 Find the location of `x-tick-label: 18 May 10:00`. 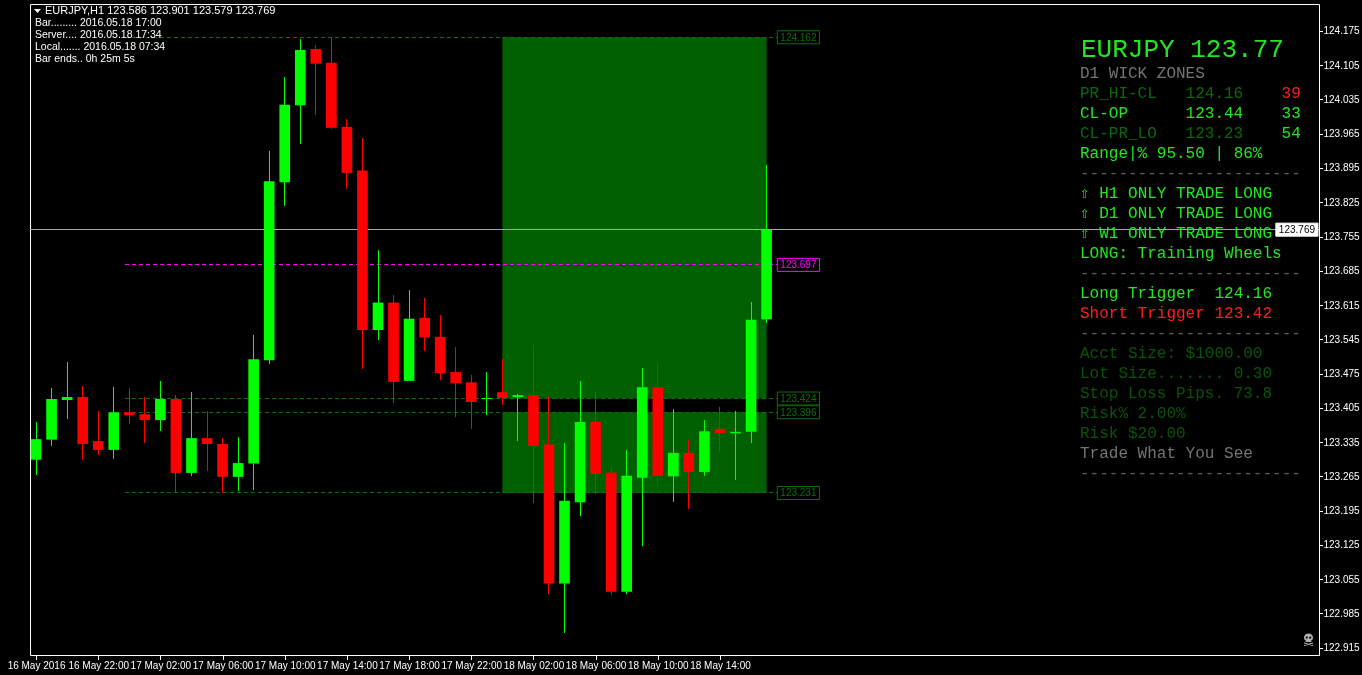

x-tick-label: 18 May 10:00 is located at coordinates (658, 665).